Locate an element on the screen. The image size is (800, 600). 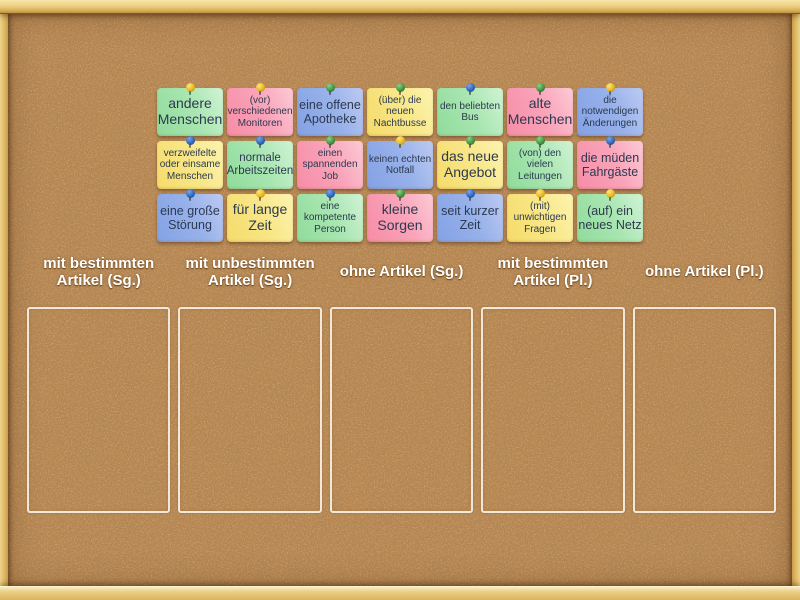
word-tile-2: (vor) verschiedenen Monitoren is located at coordinates (260, 109).